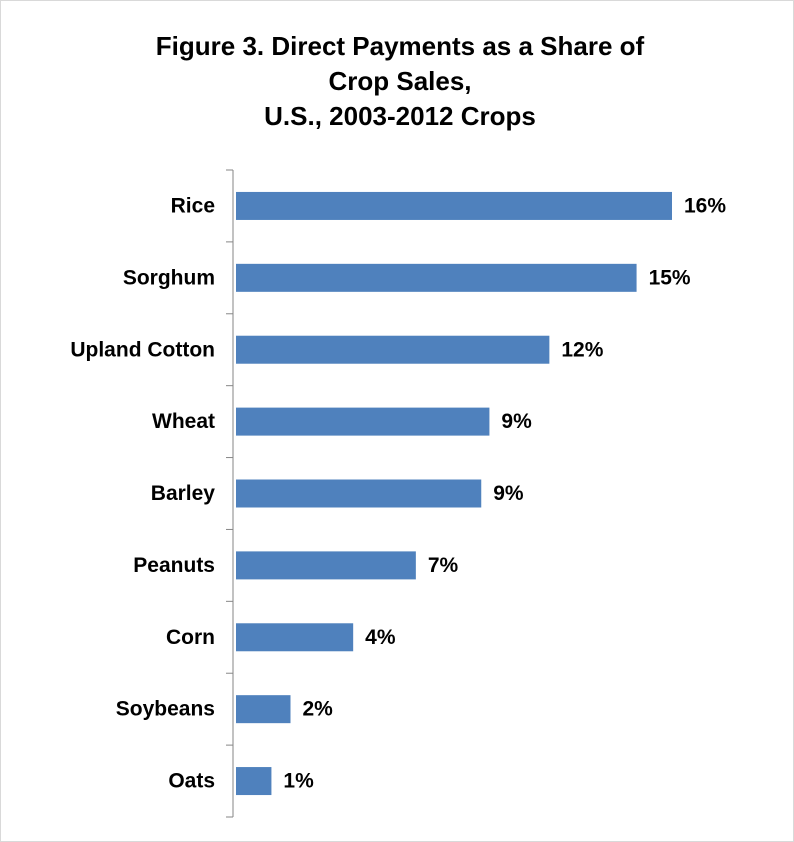  I want to click on category-label: Barley, so click(183, 493).